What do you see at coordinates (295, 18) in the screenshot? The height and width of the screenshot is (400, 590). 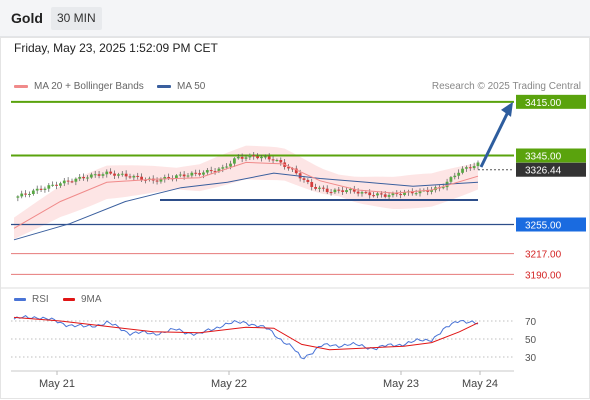 I see `chart-header: Gold 30 MIN` at bounding box center [295, 18].